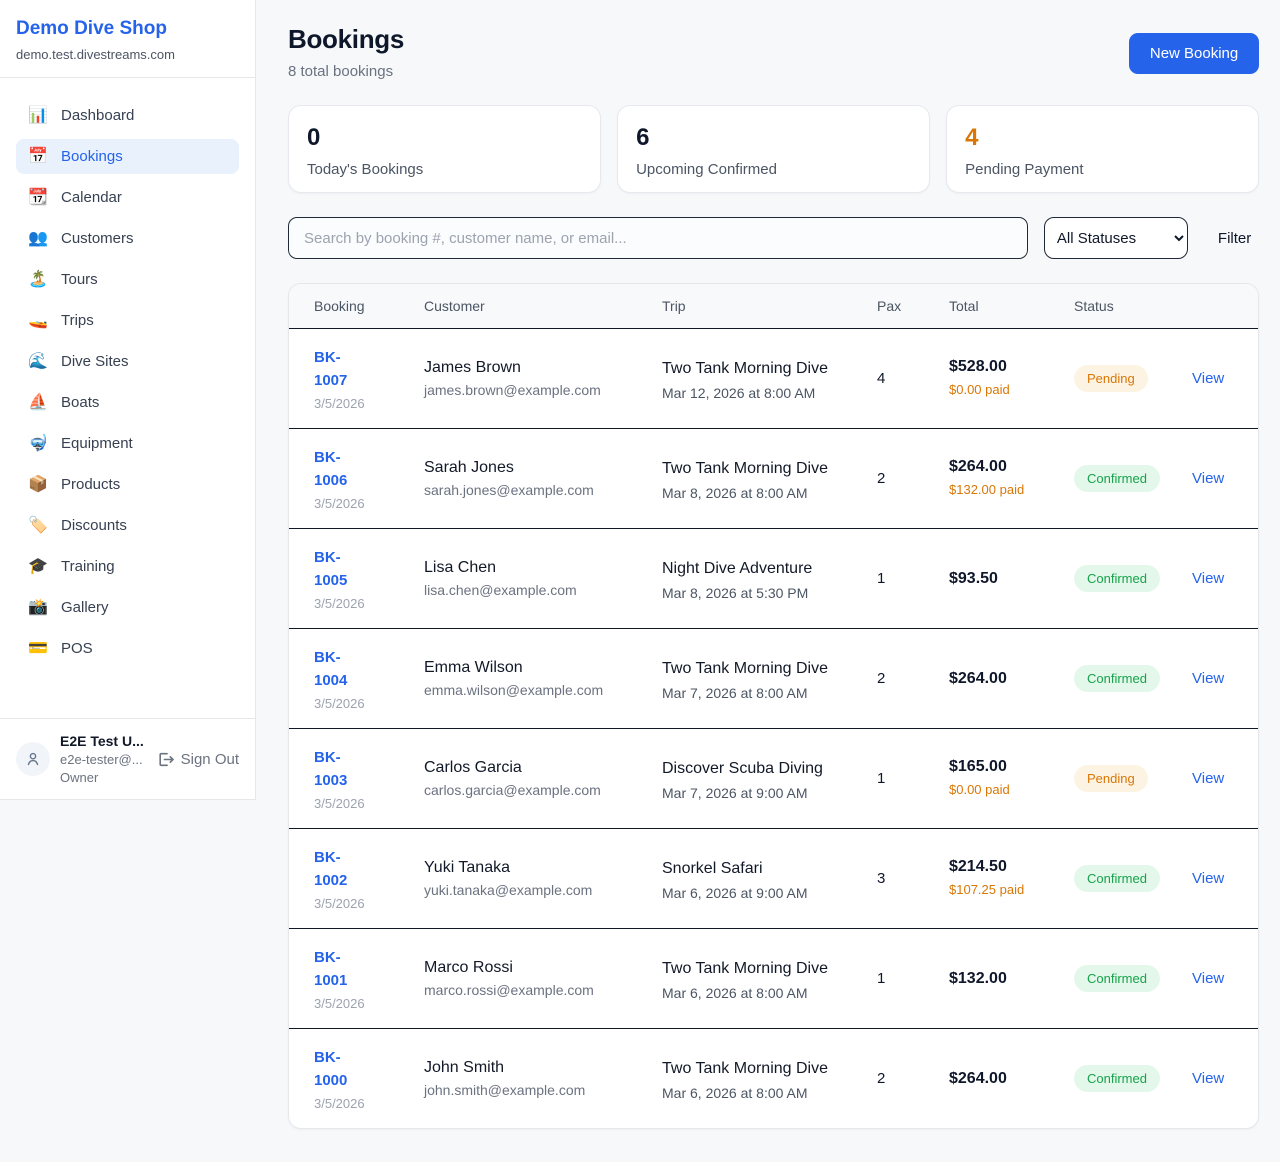 Image resolution: width=1280 pixels, height=1162 pixels. Describe the element at coordinates (509, 990) in the screenshot. I see `customer-email: marco.rossi@example.com` at that location.